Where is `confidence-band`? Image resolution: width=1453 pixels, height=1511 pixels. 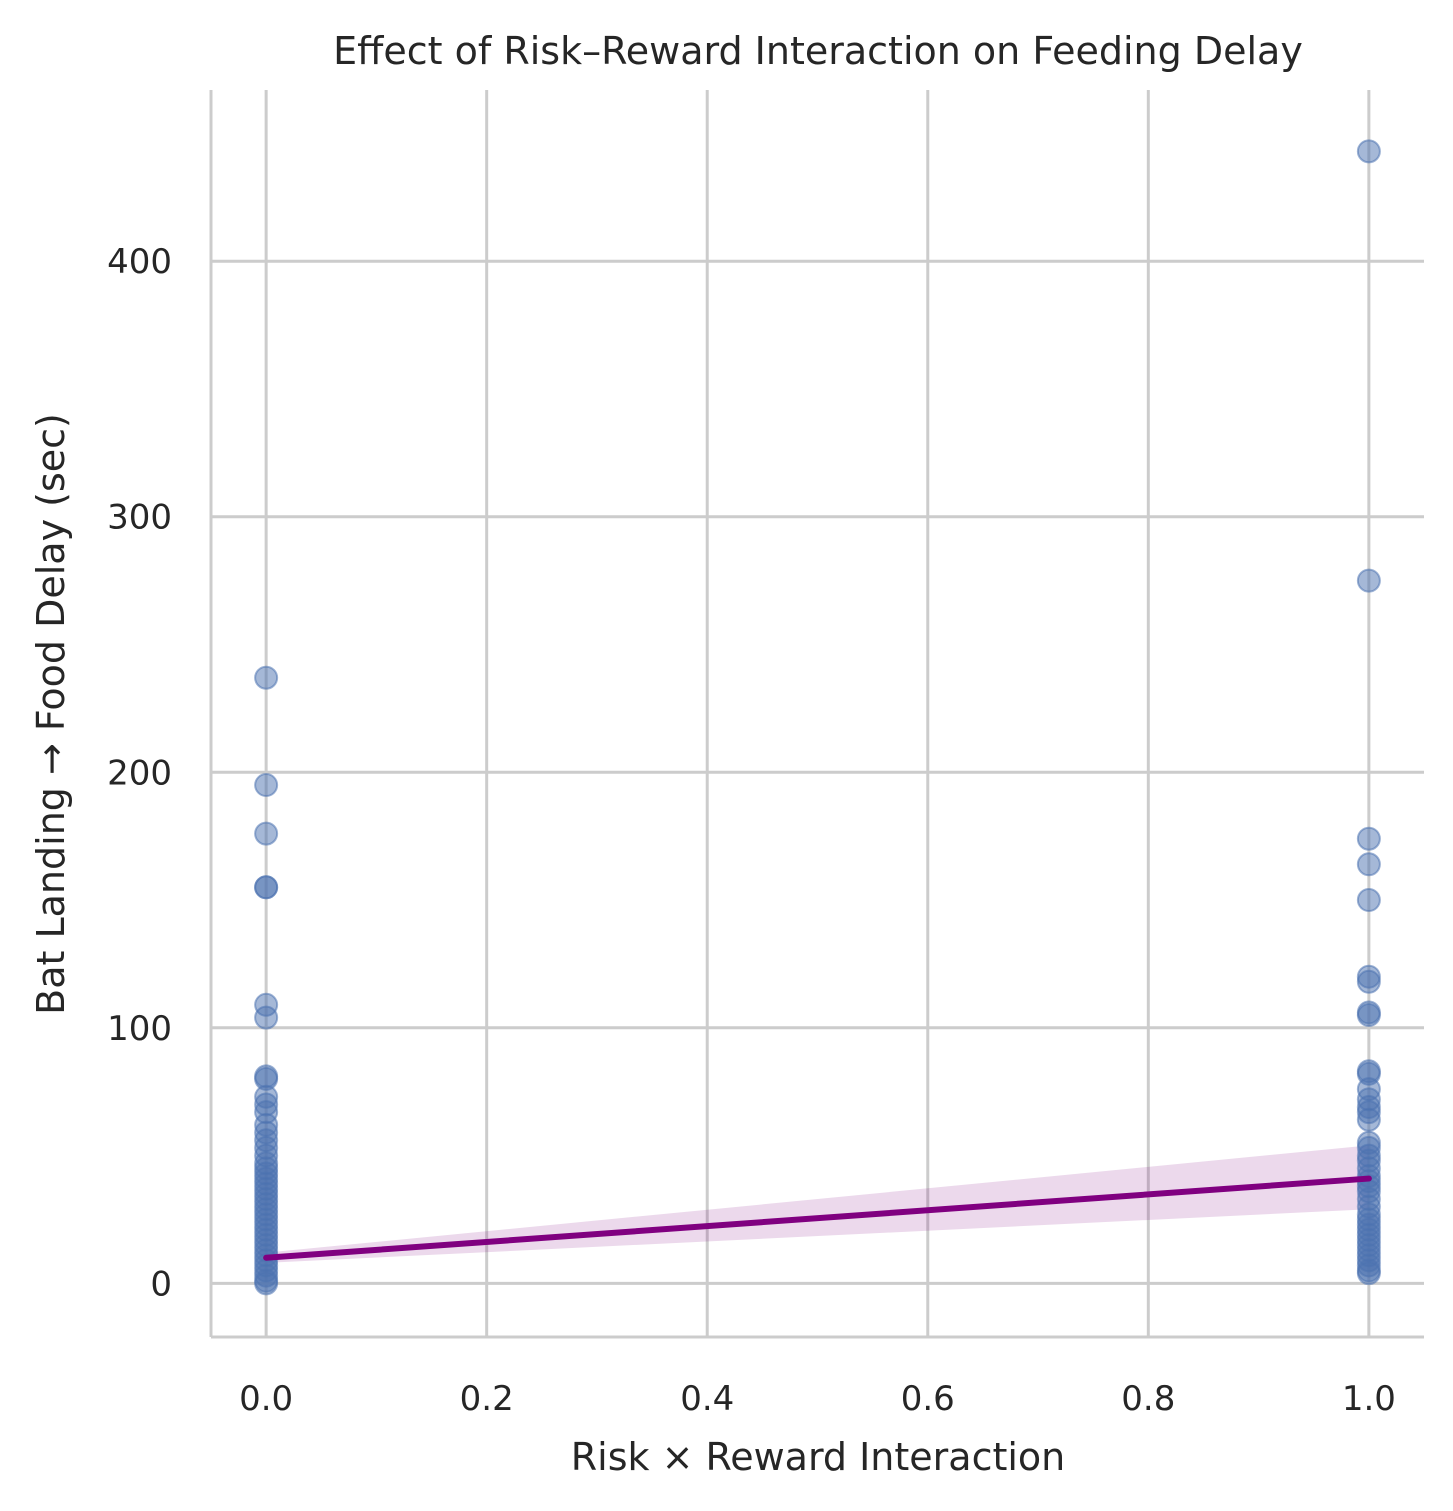 confidence-band is located at coordinates (817, 1204).